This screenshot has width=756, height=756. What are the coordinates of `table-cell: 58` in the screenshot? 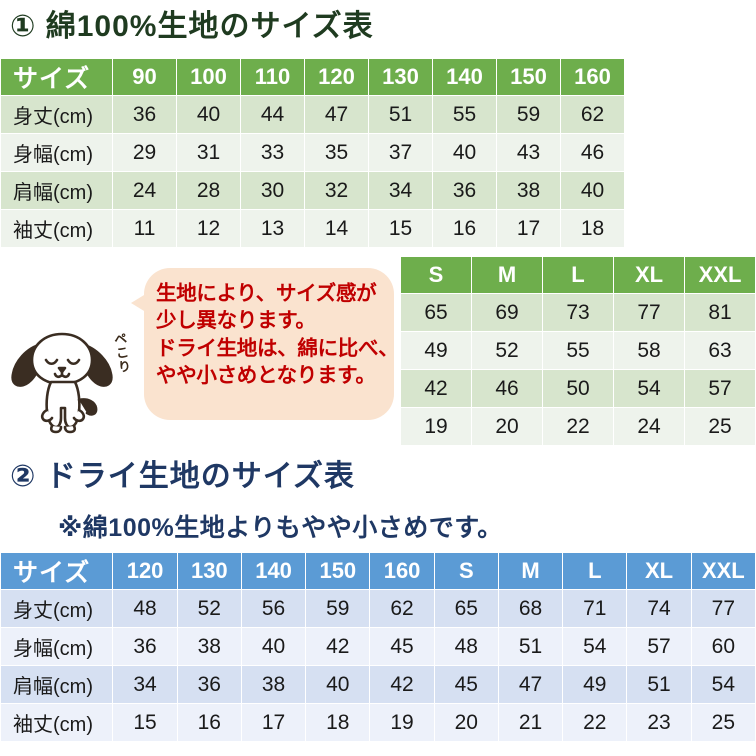 It's located at (649, 350).